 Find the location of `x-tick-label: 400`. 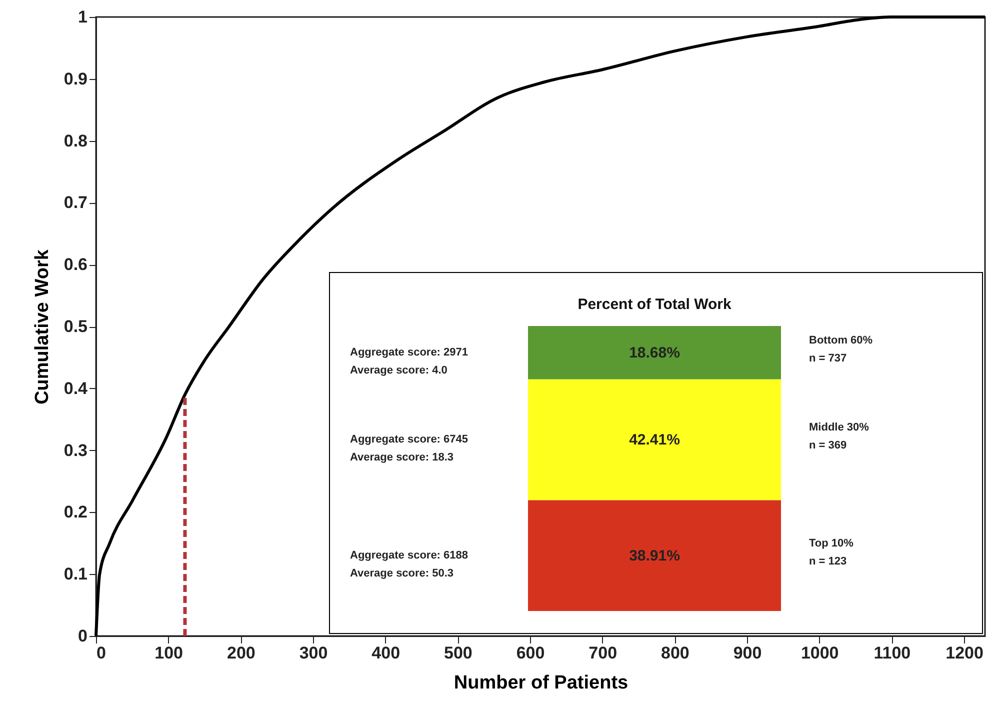

x-tick-label: 400 is located at coordinates (386, 653).